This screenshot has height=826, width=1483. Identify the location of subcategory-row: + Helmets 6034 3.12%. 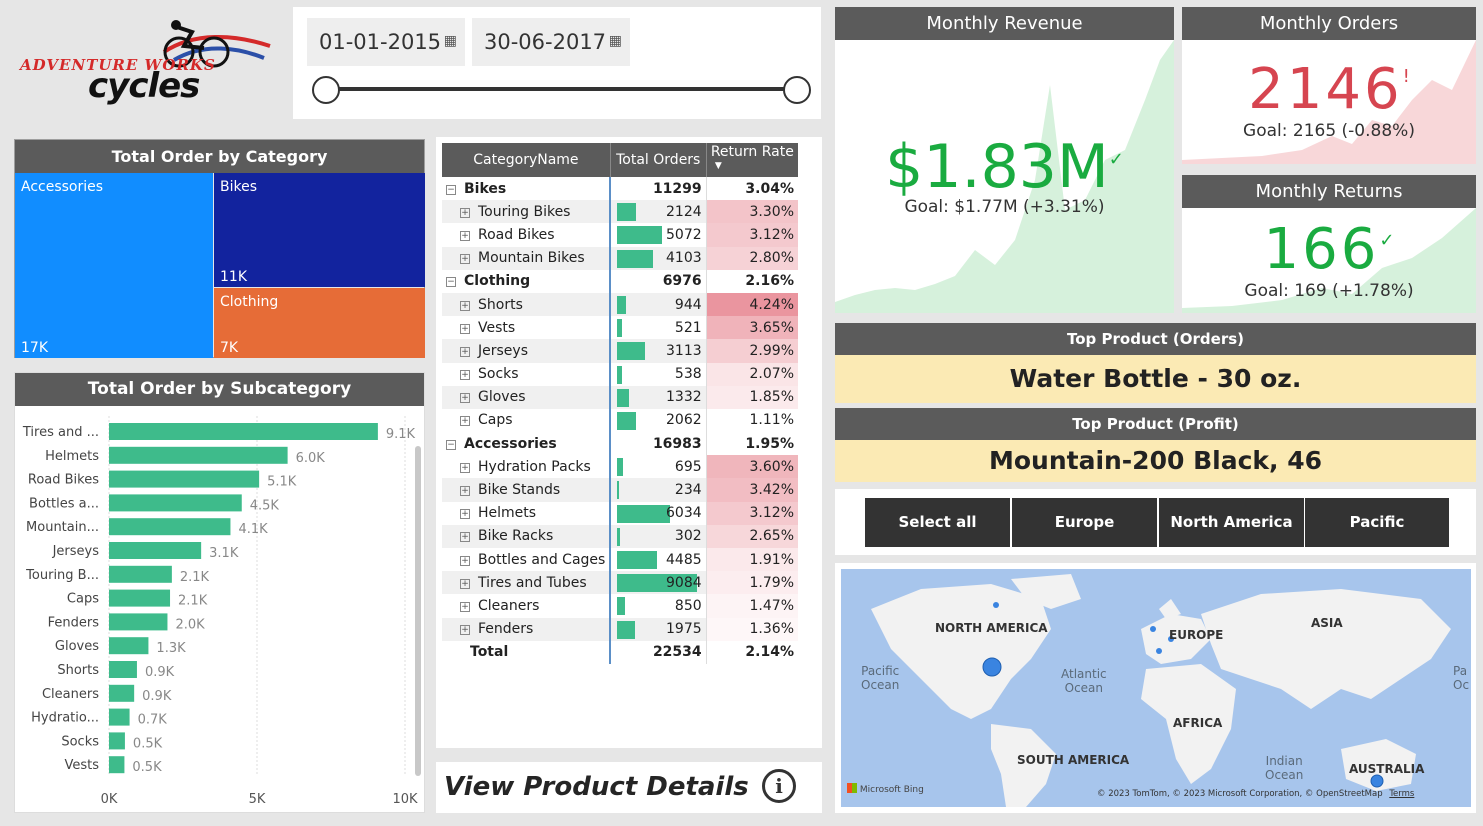
(620, 513).